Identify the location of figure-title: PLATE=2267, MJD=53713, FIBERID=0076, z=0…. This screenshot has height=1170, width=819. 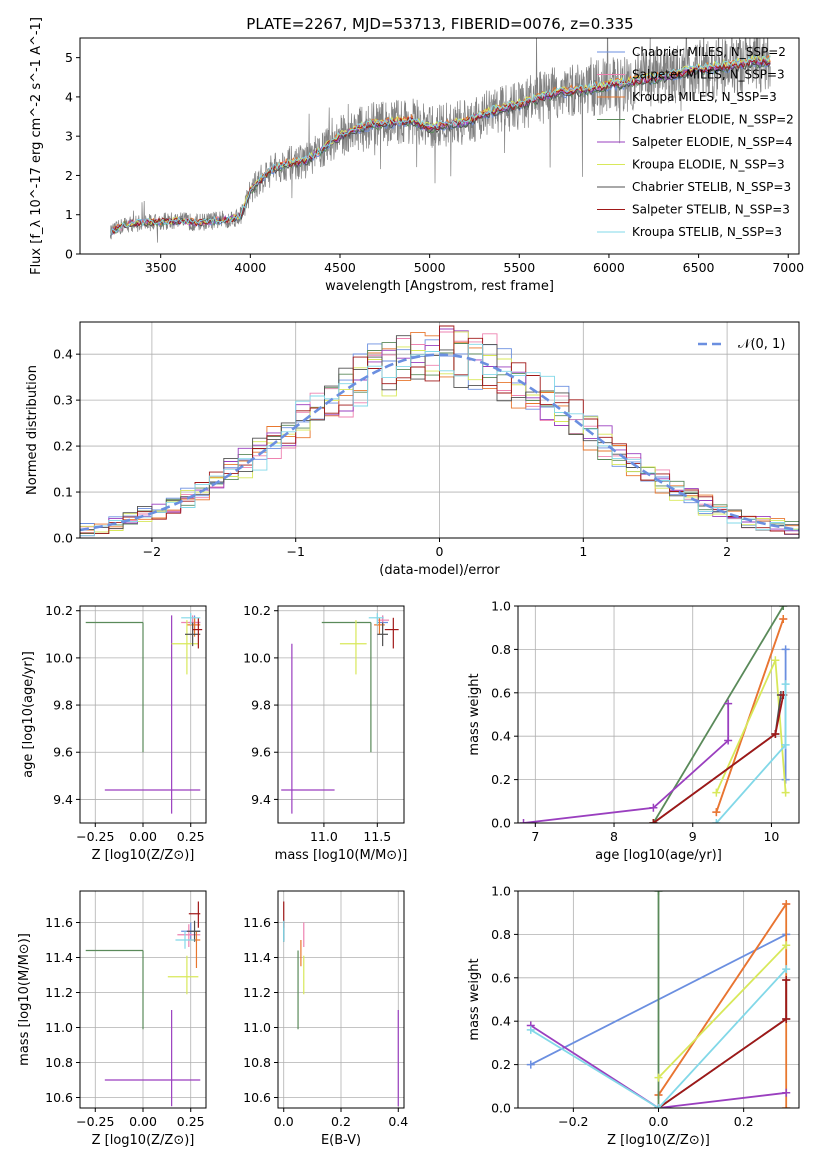
(439, 24).